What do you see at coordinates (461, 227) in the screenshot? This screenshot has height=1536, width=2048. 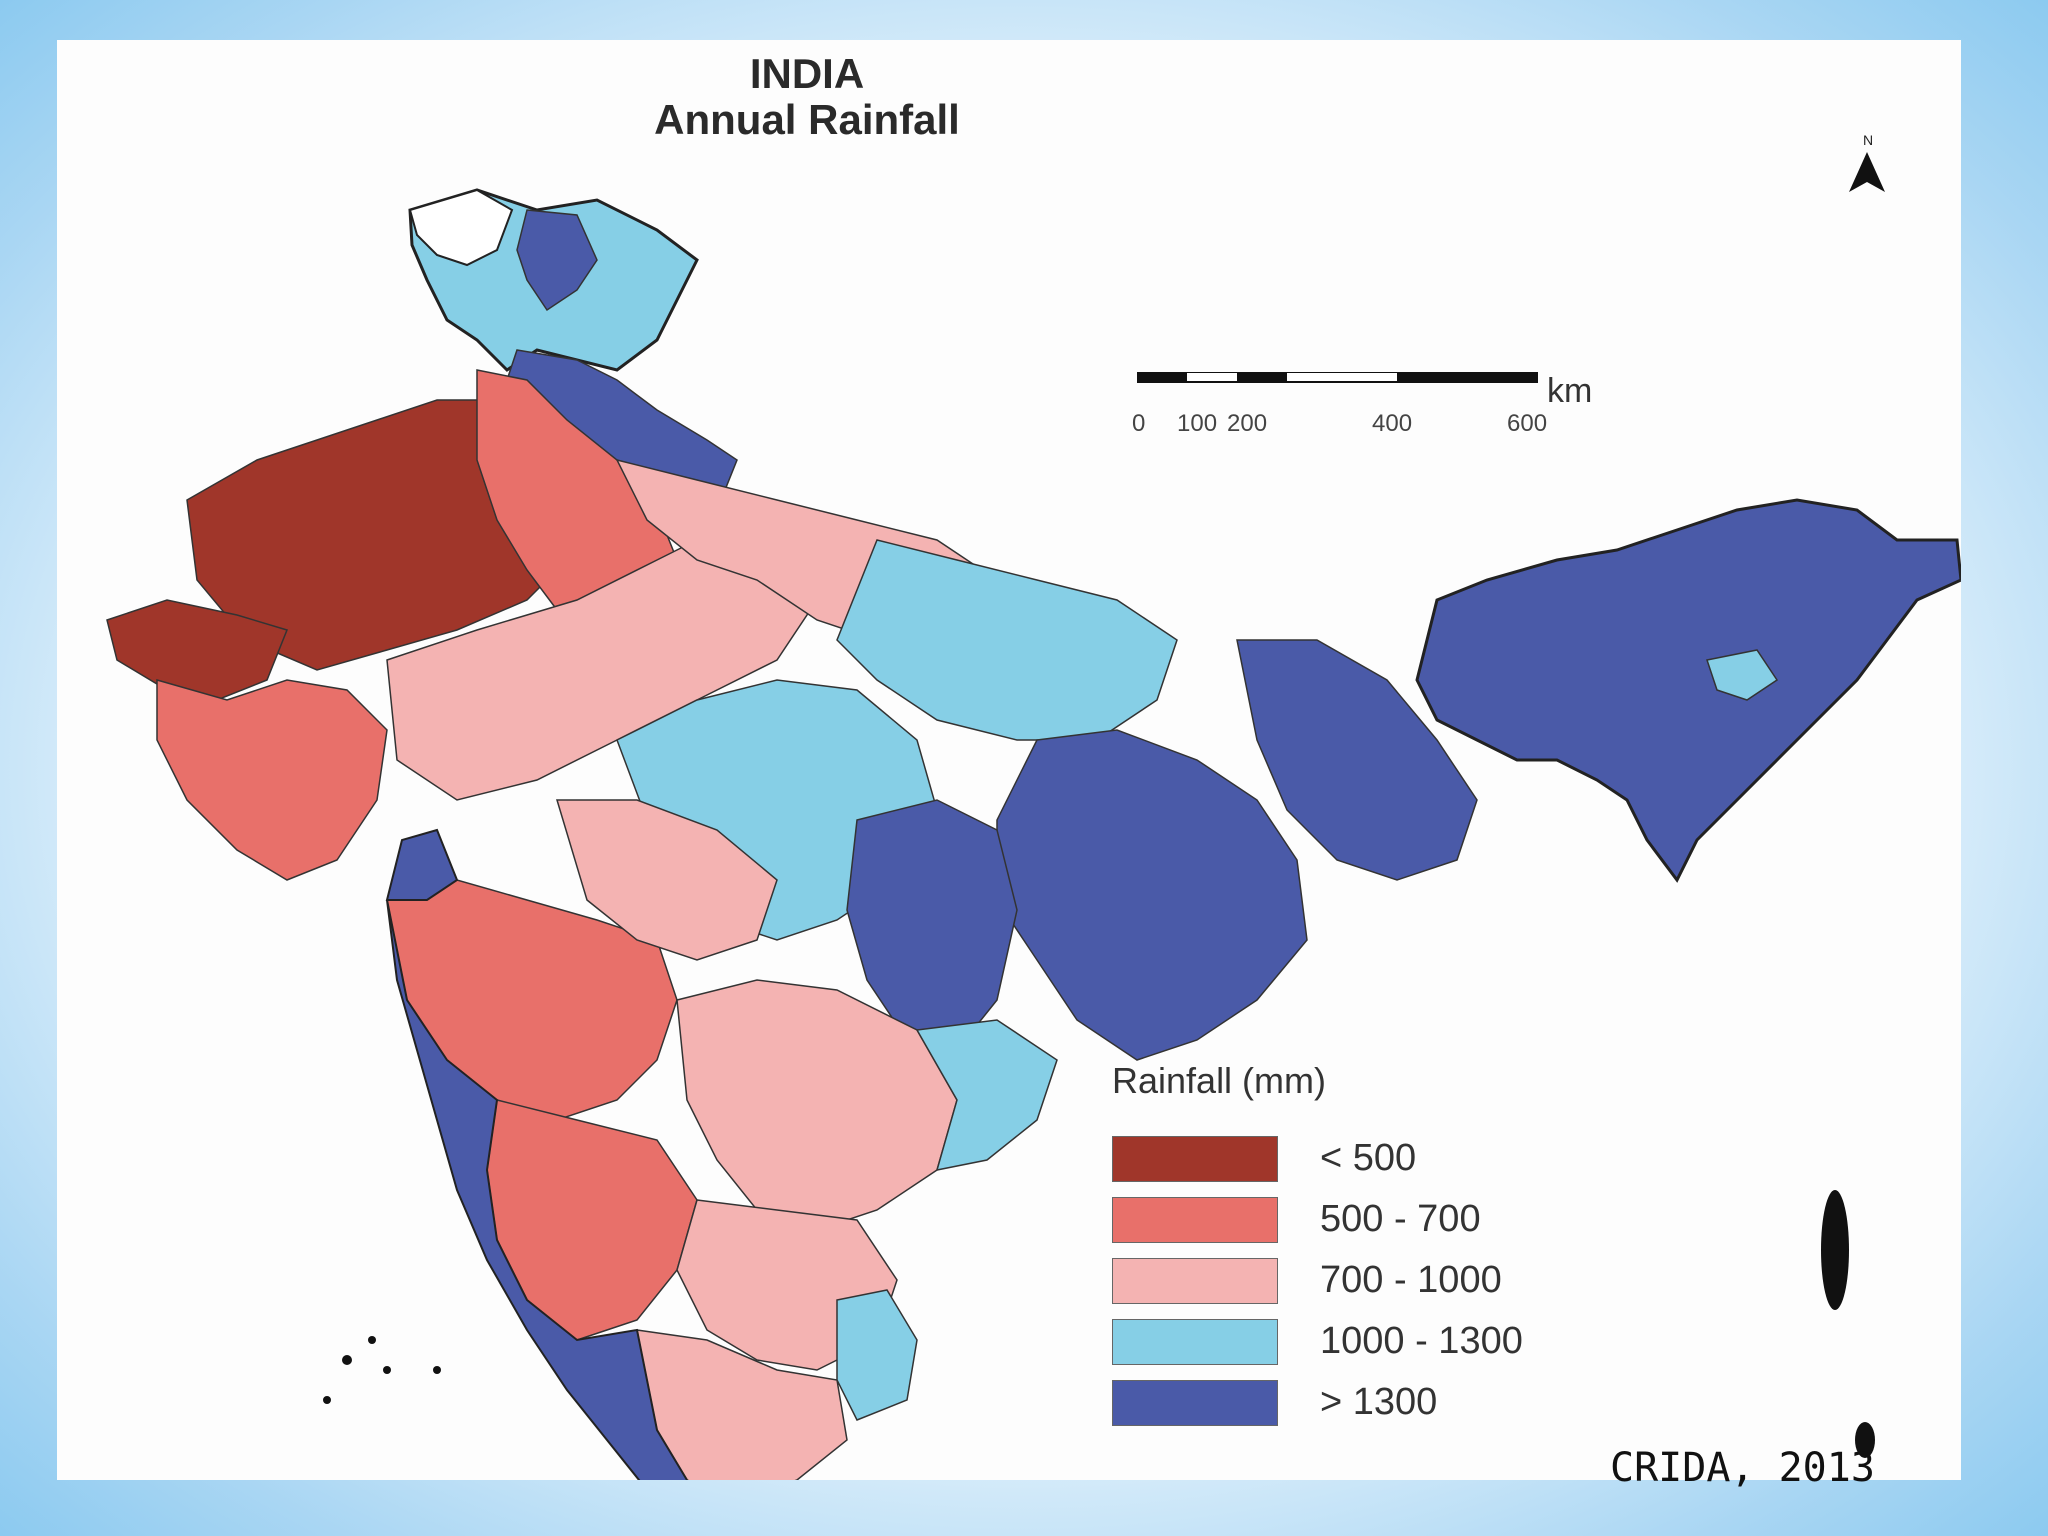 I see `region-kashmir-white` at bounding box center [461, 227].